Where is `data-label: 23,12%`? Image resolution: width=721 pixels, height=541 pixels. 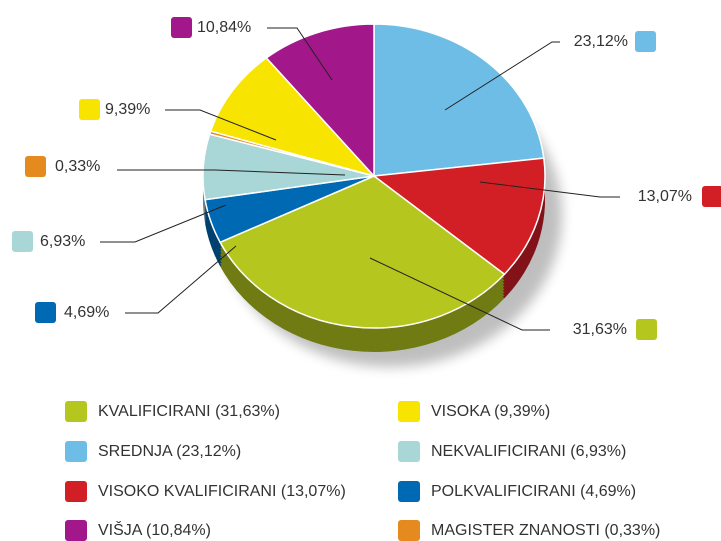
data-label: 23,12% is located at coordinates (601, 41).